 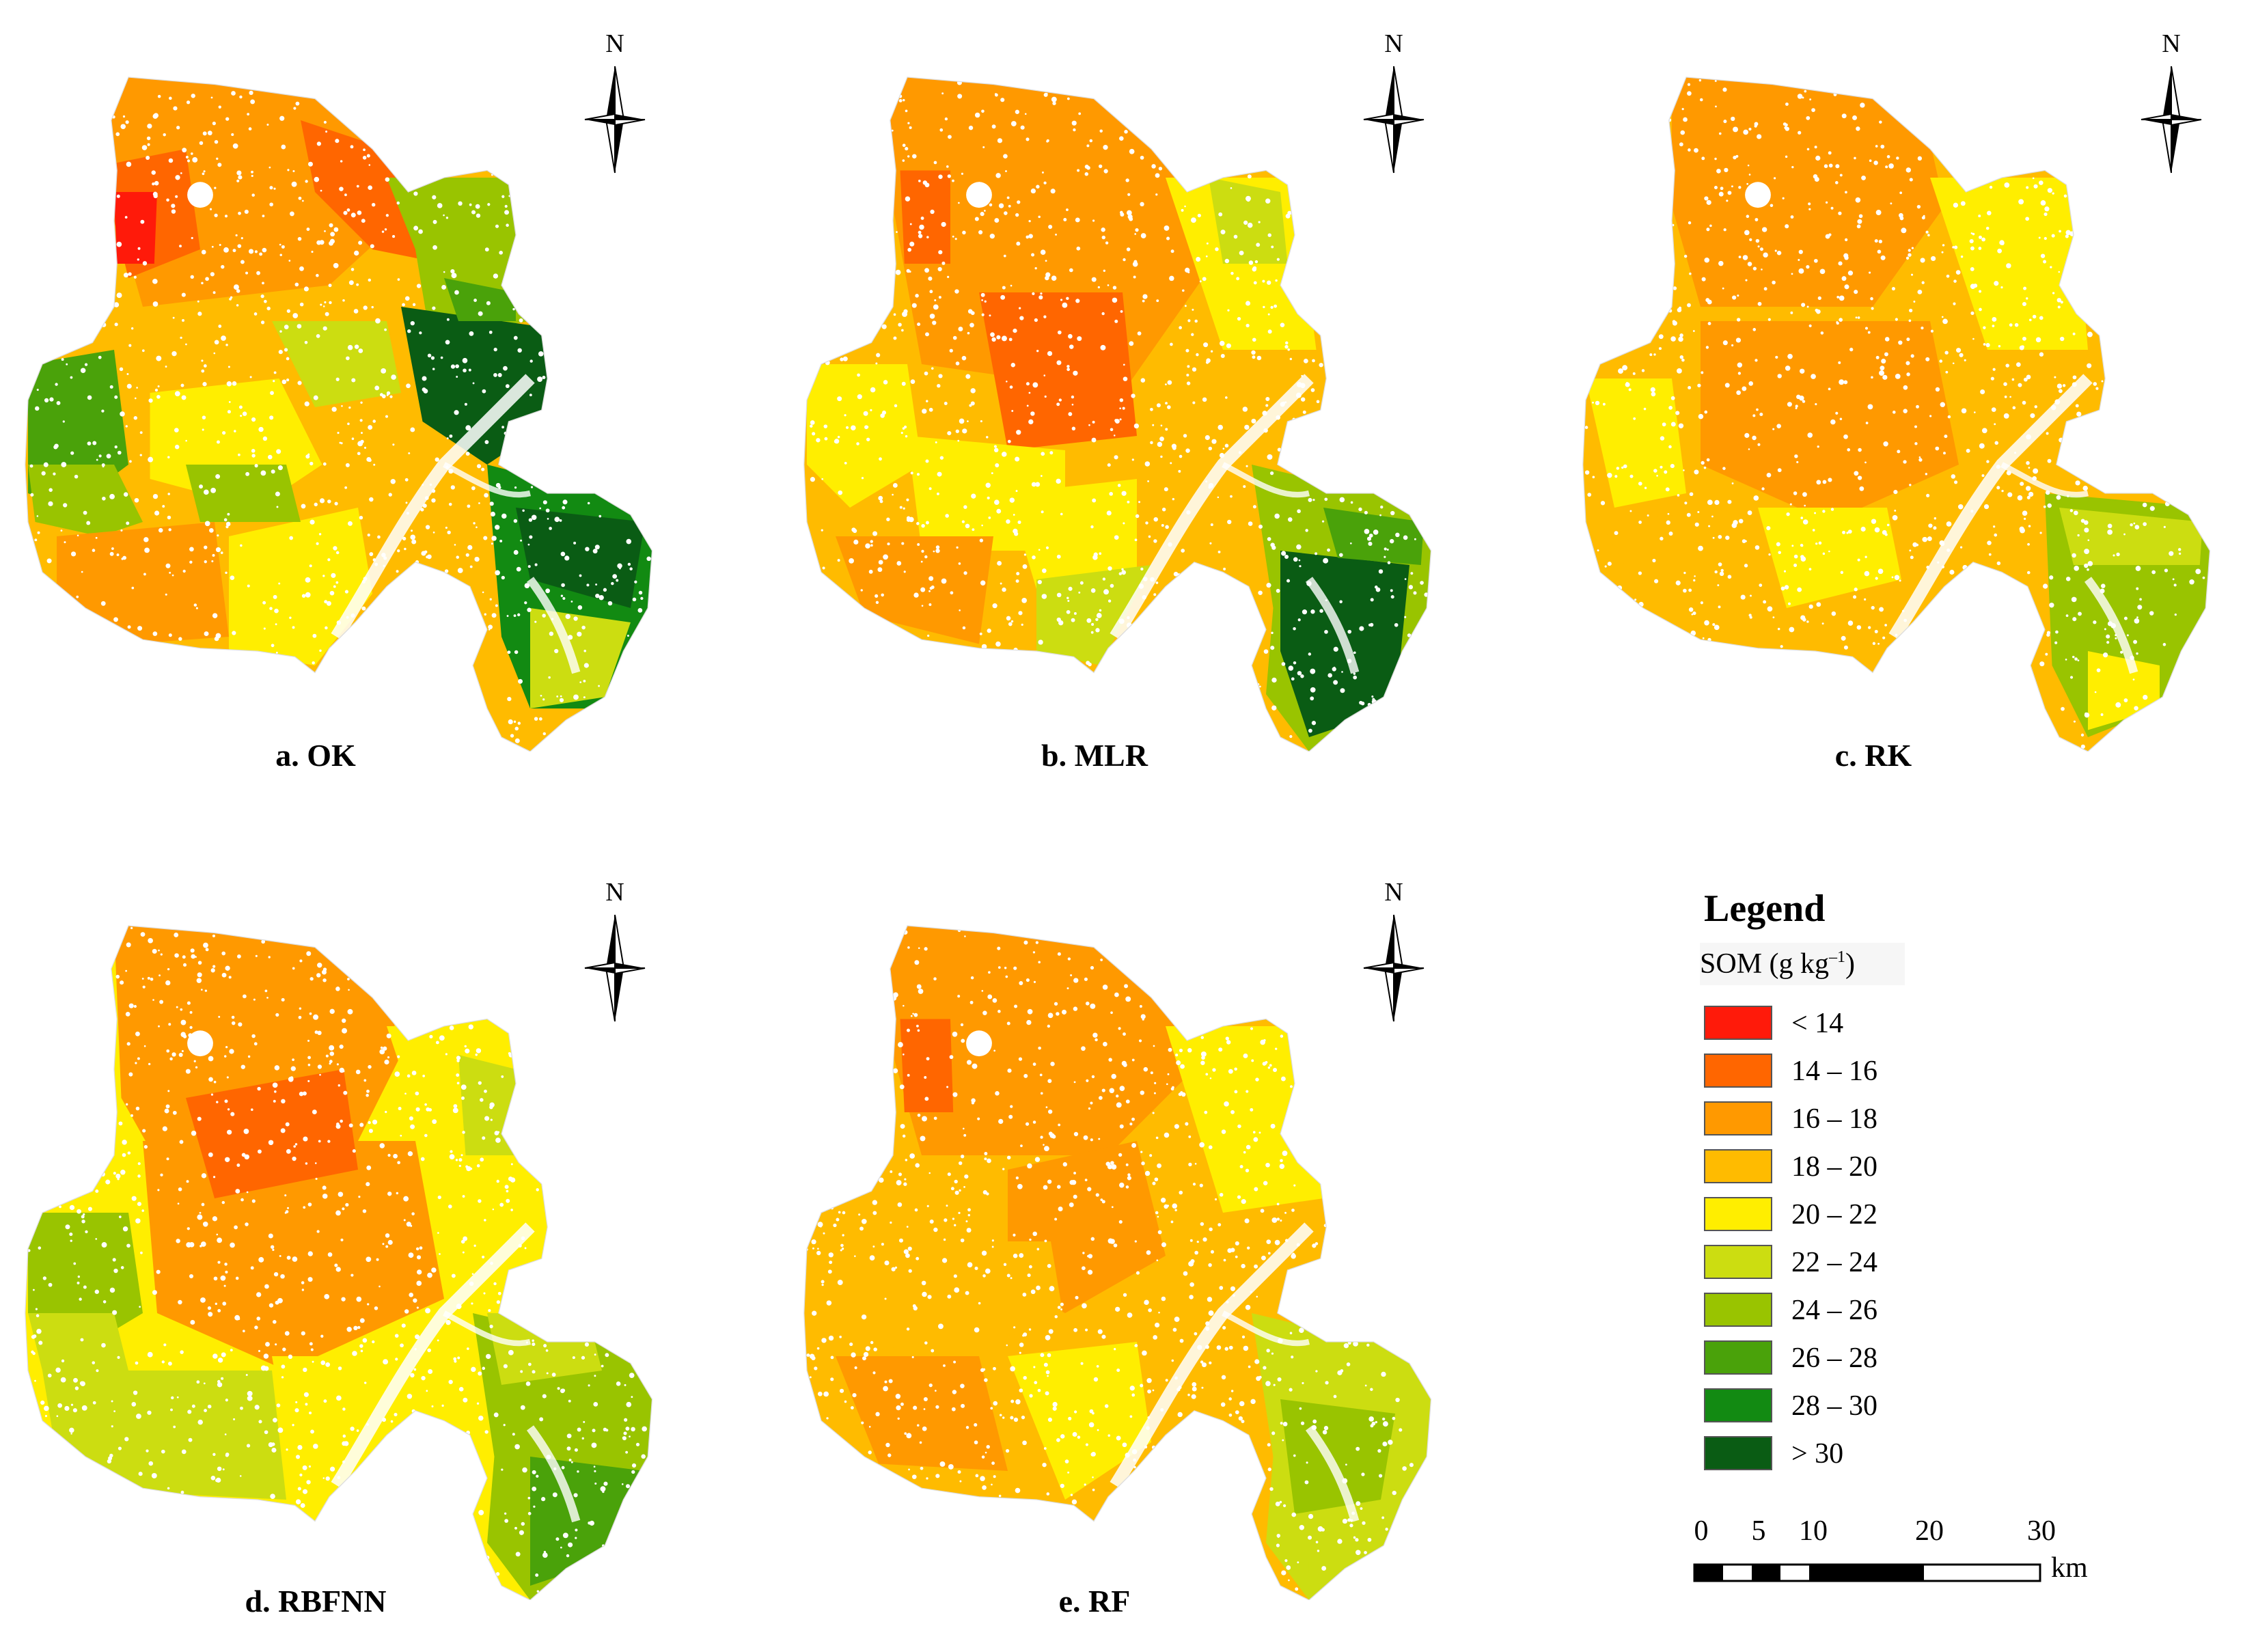 I want to click on scale-bar-graphic, so click(x=1867, y=1573).